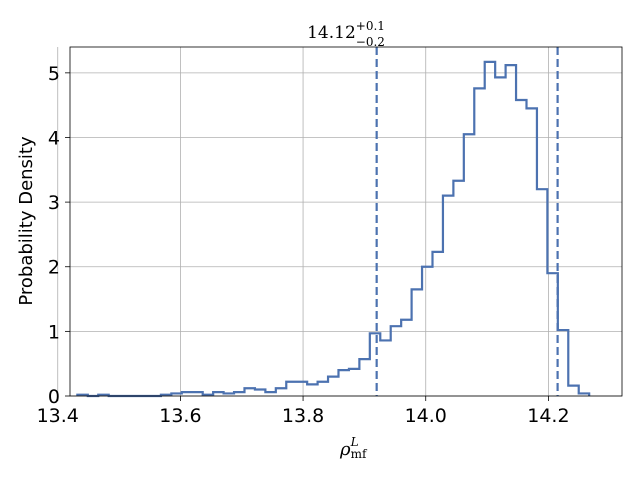 This screenshot has width=640, height=480. Describe the element at coordinates (346, 34) in the screenshot. I see `chart-title: 14.12+0.1 −0.2` at that location.